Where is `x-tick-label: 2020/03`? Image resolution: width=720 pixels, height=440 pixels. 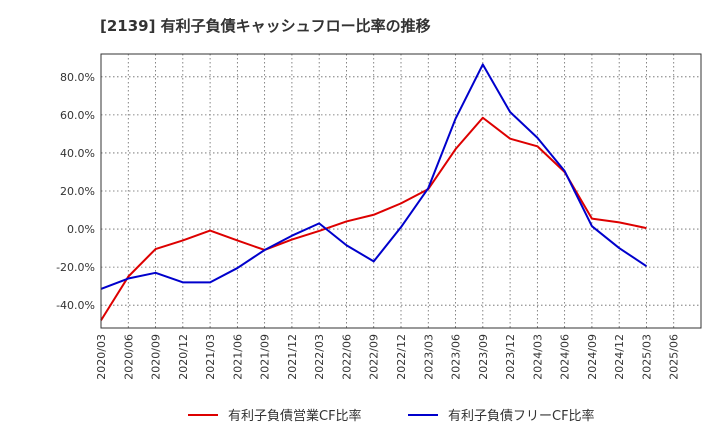 x-tick-label: 2020/03 is located at coordinates (101, 357).